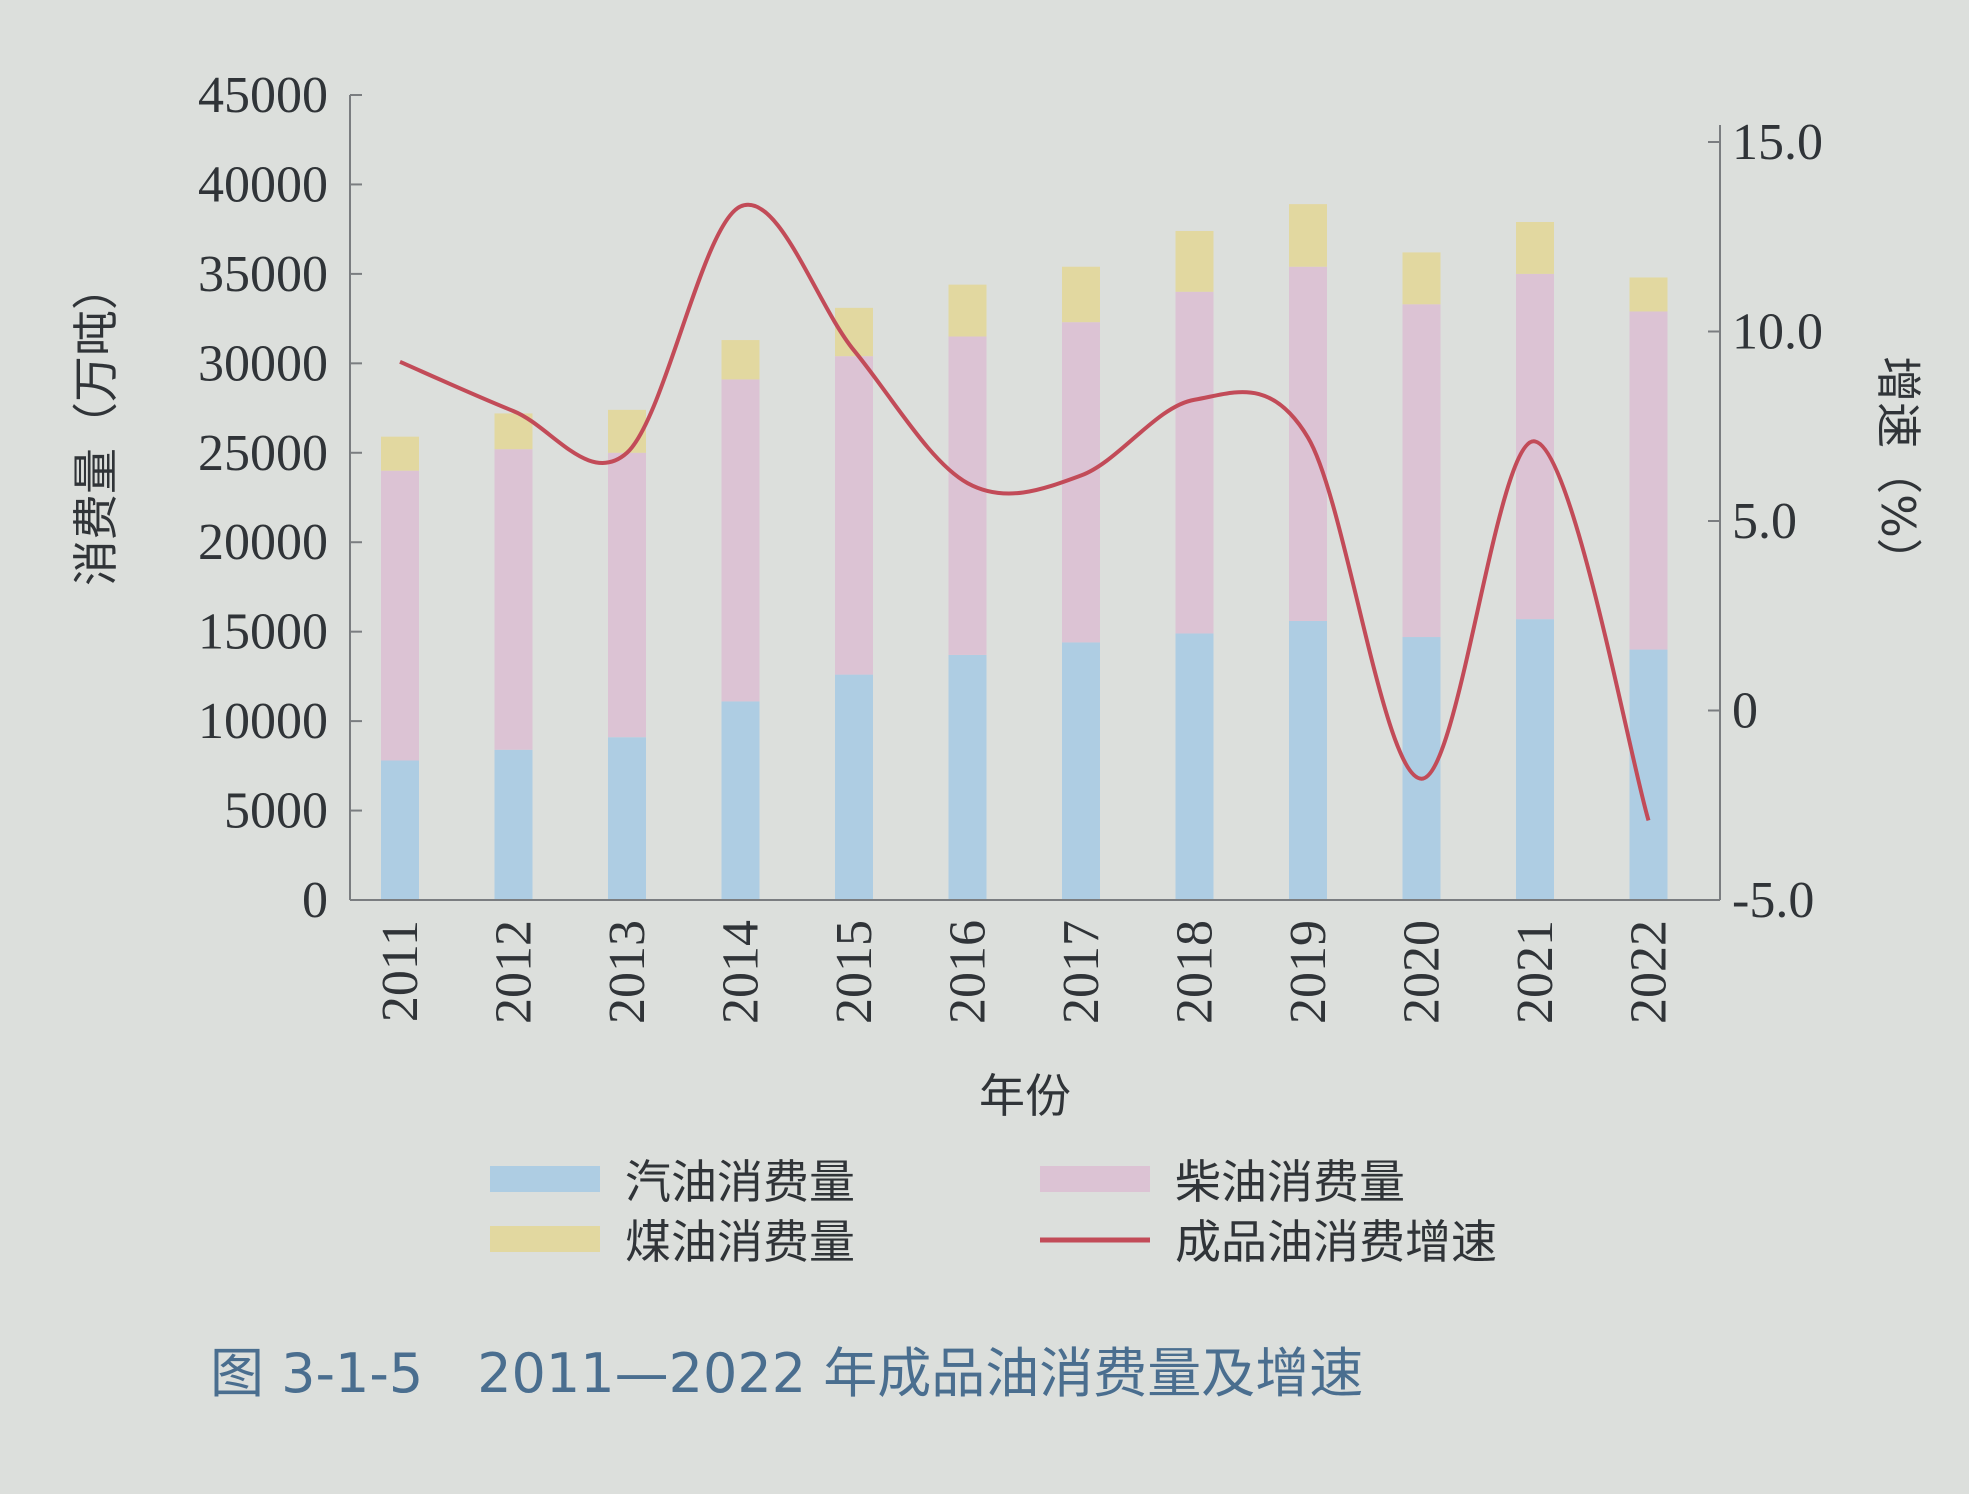  Describe the element at coordinates (786, 1373) in the screenshot. I see `figure-caption: 图 3-1-5 2011—2022 年成品油消费量及增速` at that location.